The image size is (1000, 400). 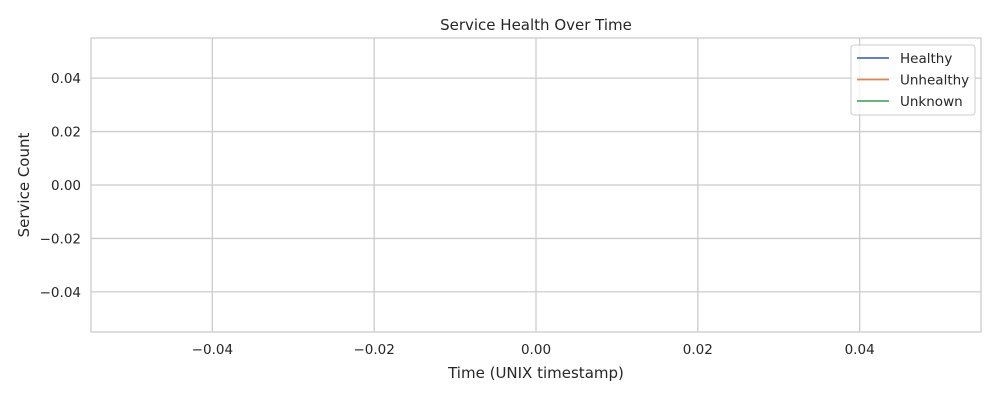 What do you see at coordinates (60, 239) in the screenshot?
I see `y-tick-label: −0.02` at bounding box center [60, 239].